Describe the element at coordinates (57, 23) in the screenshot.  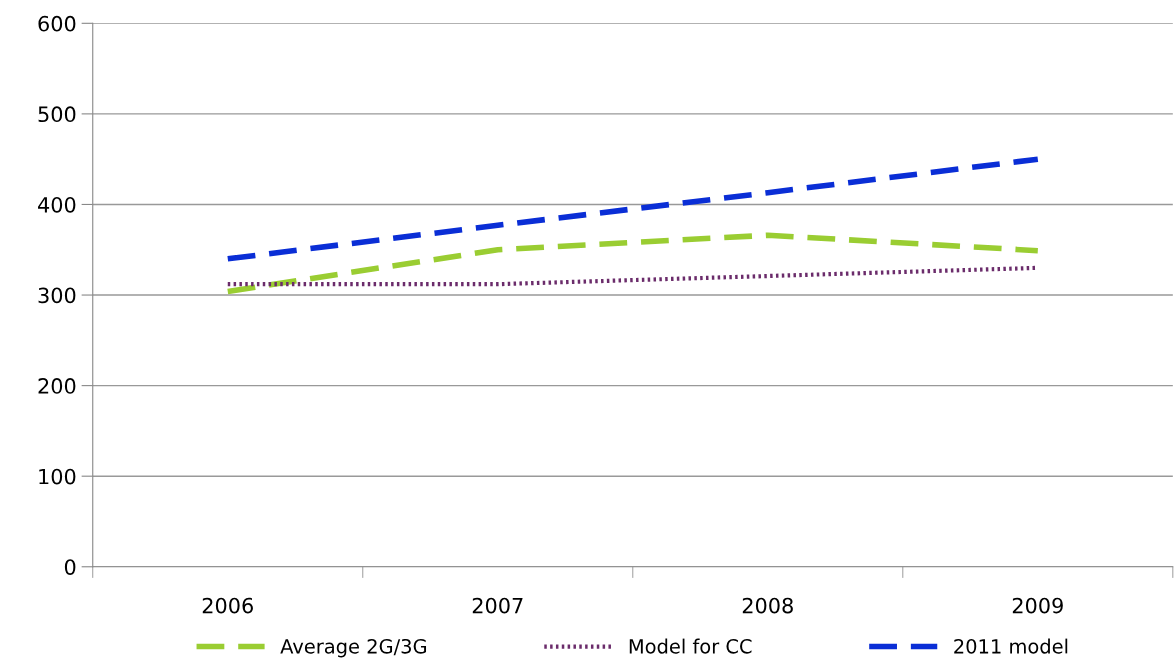
I see `y-tick-label: 600` at that location.